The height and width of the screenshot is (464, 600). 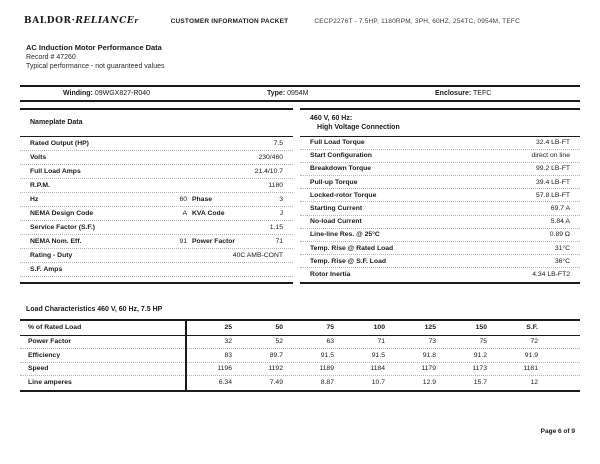 What do you see at coordinates (156, 279) in the screenshot?
I see `table-spacer` at bounding box center [156, 279].